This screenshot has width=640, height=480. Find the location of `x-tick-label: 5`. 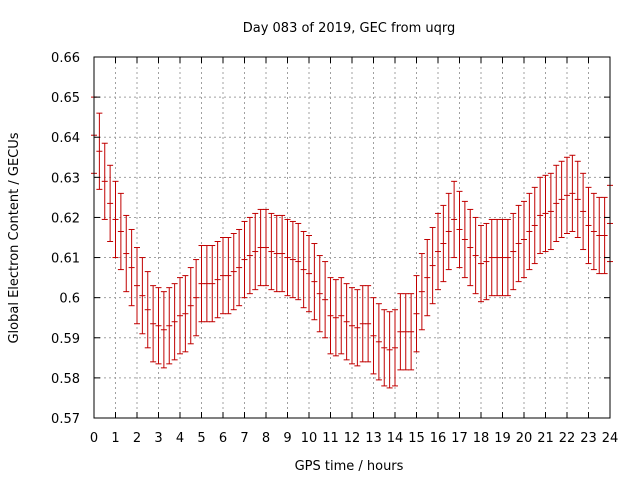

x-tick-label: 5 is located at coordinates (201, 438).